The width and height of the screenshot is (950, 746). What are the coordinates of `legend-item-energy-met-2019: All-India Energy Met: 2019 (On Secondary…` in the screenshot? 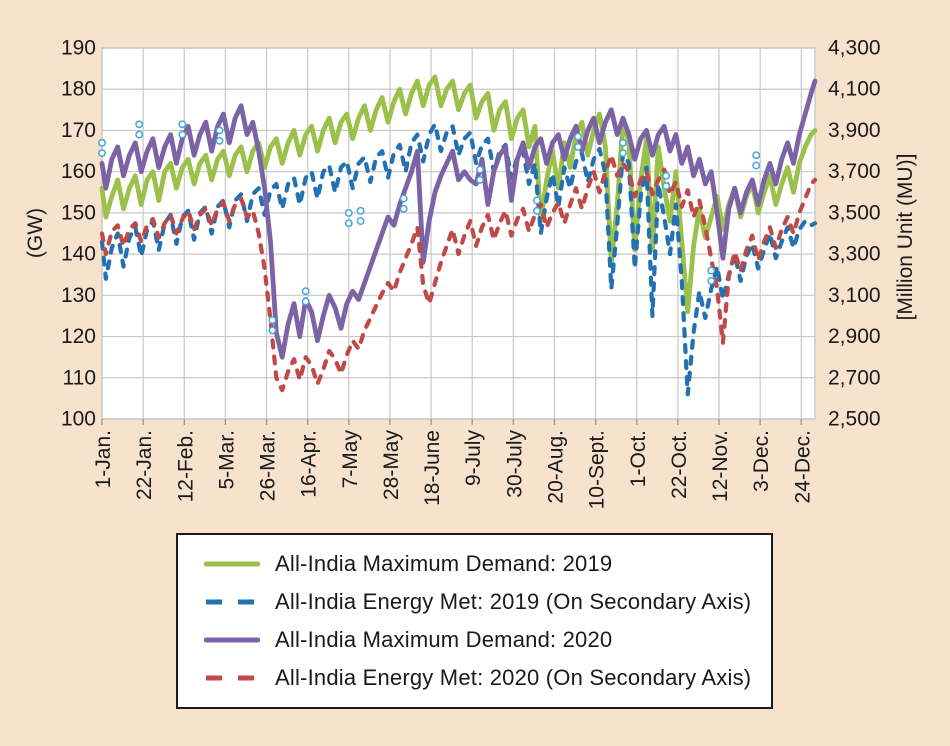 It's located at (487, 602).